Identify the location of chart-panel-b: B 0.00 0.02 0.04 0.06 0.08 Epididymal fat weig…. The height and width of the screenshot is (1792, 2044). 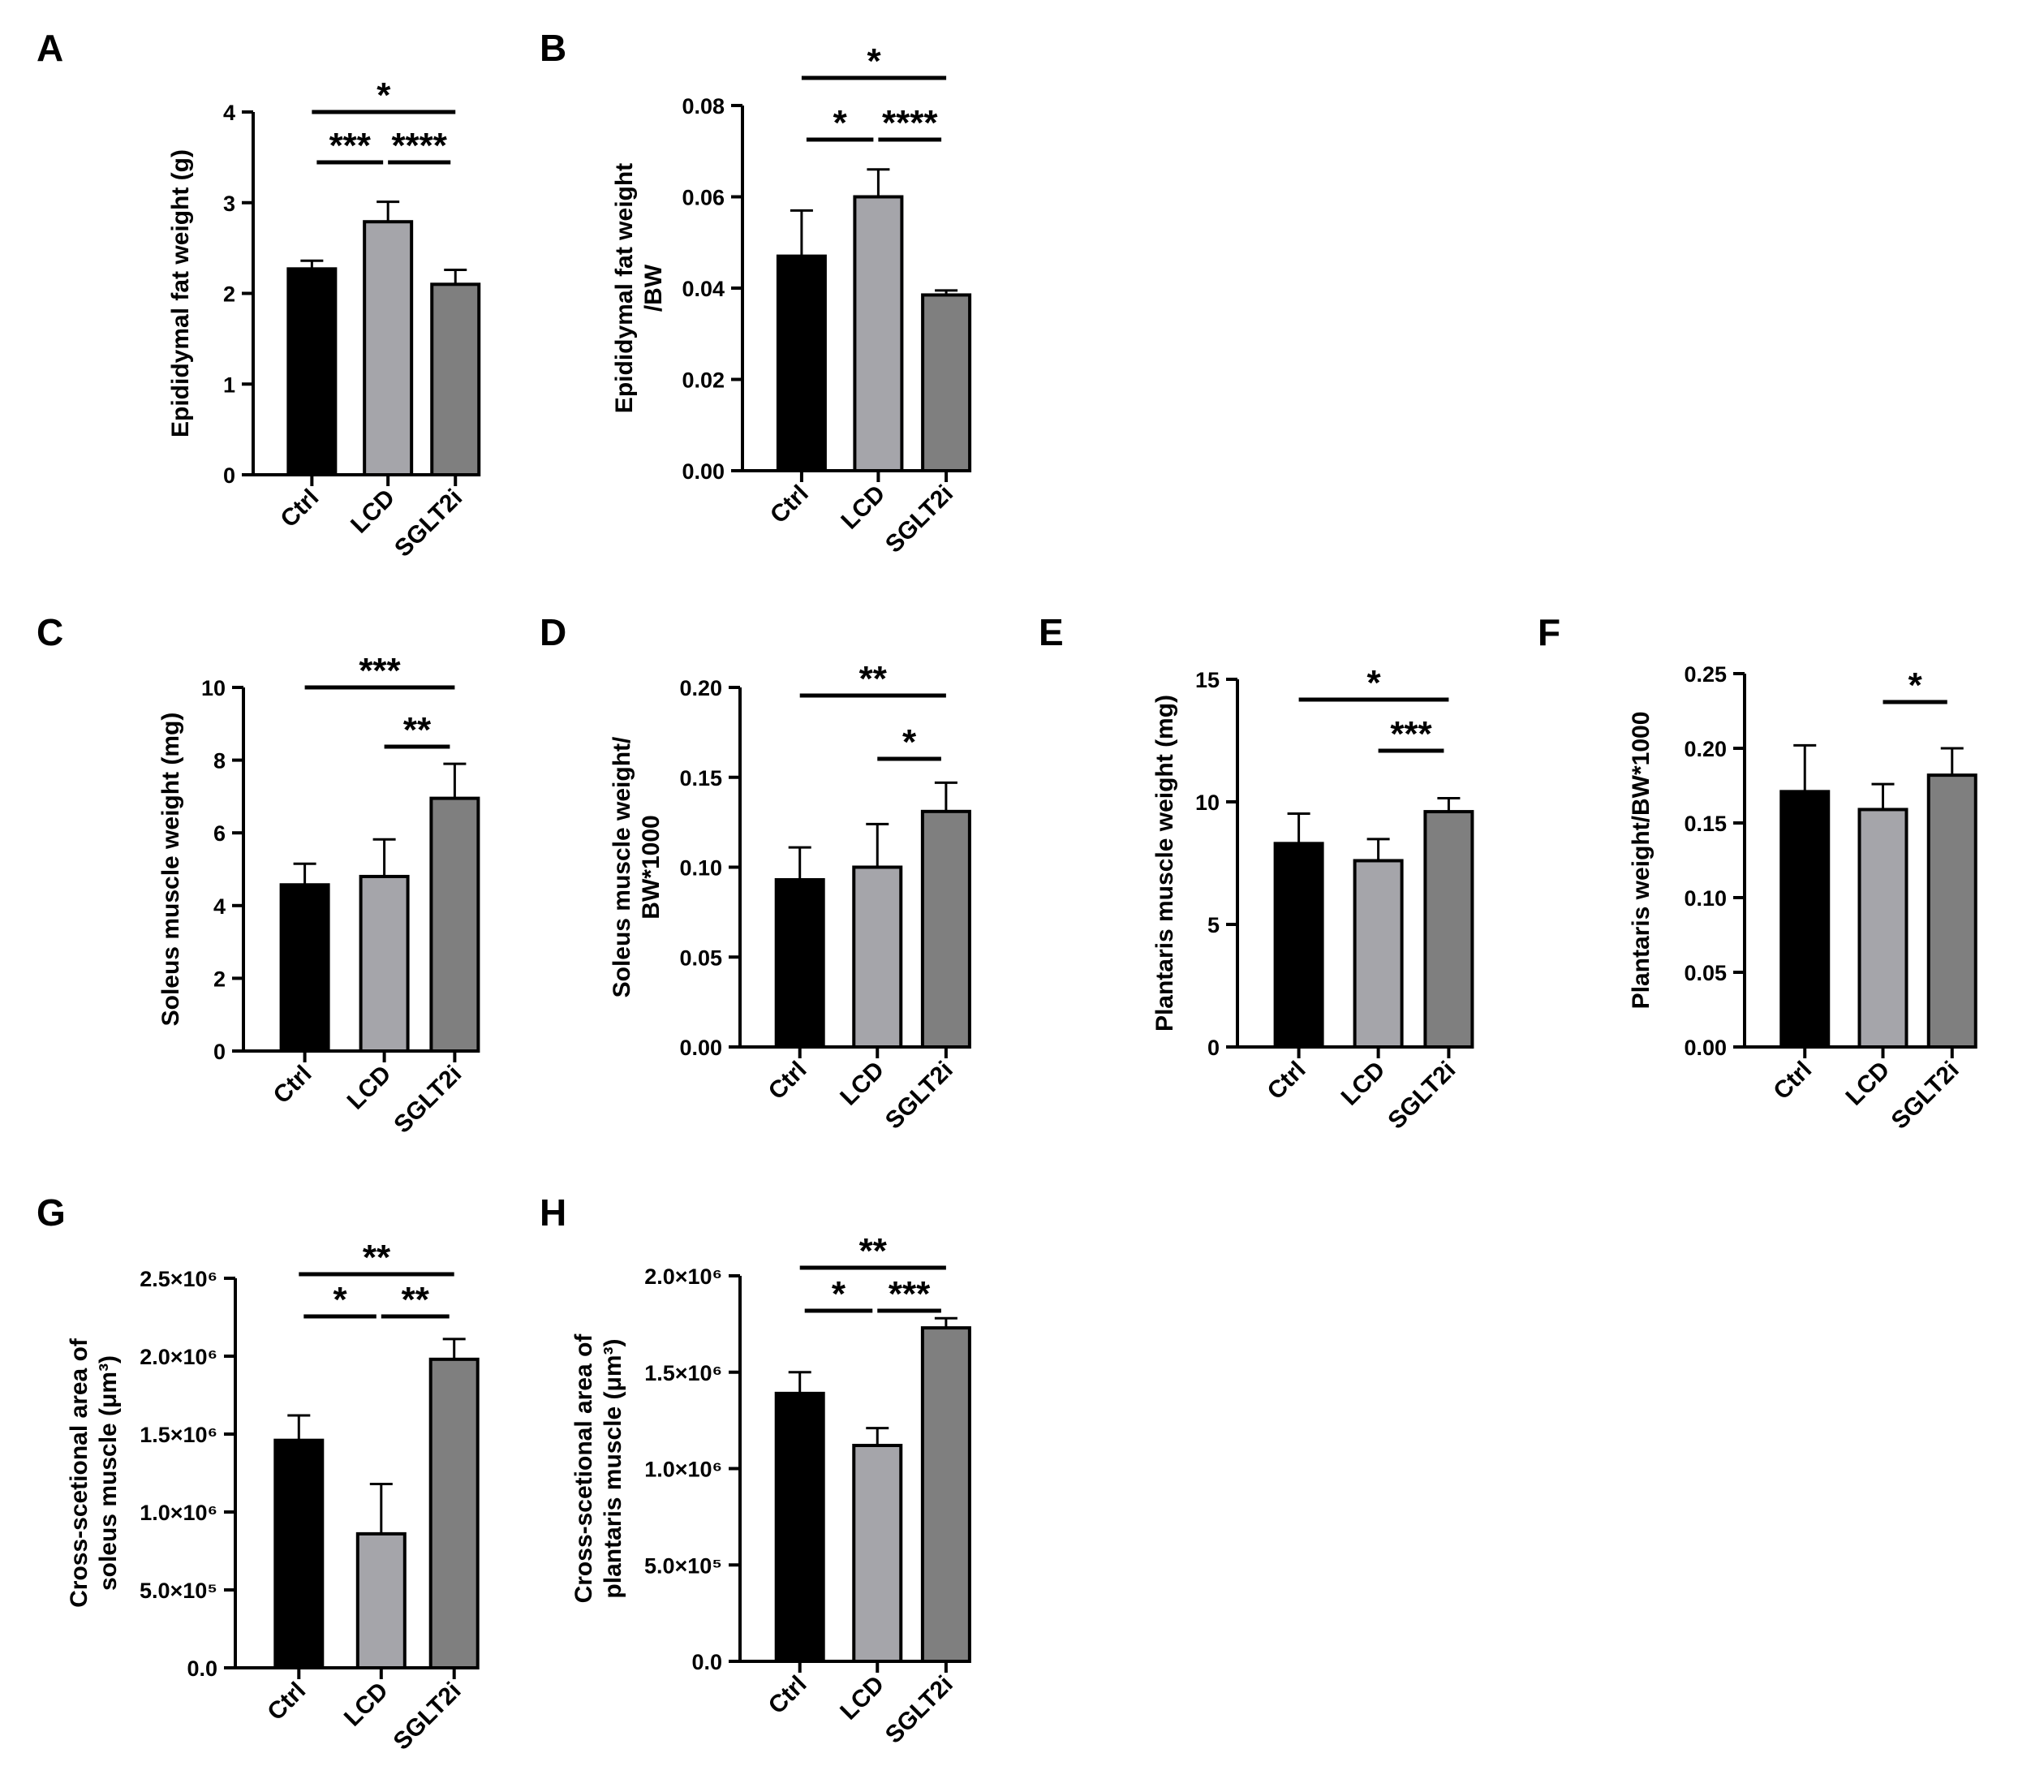
(756, 292).